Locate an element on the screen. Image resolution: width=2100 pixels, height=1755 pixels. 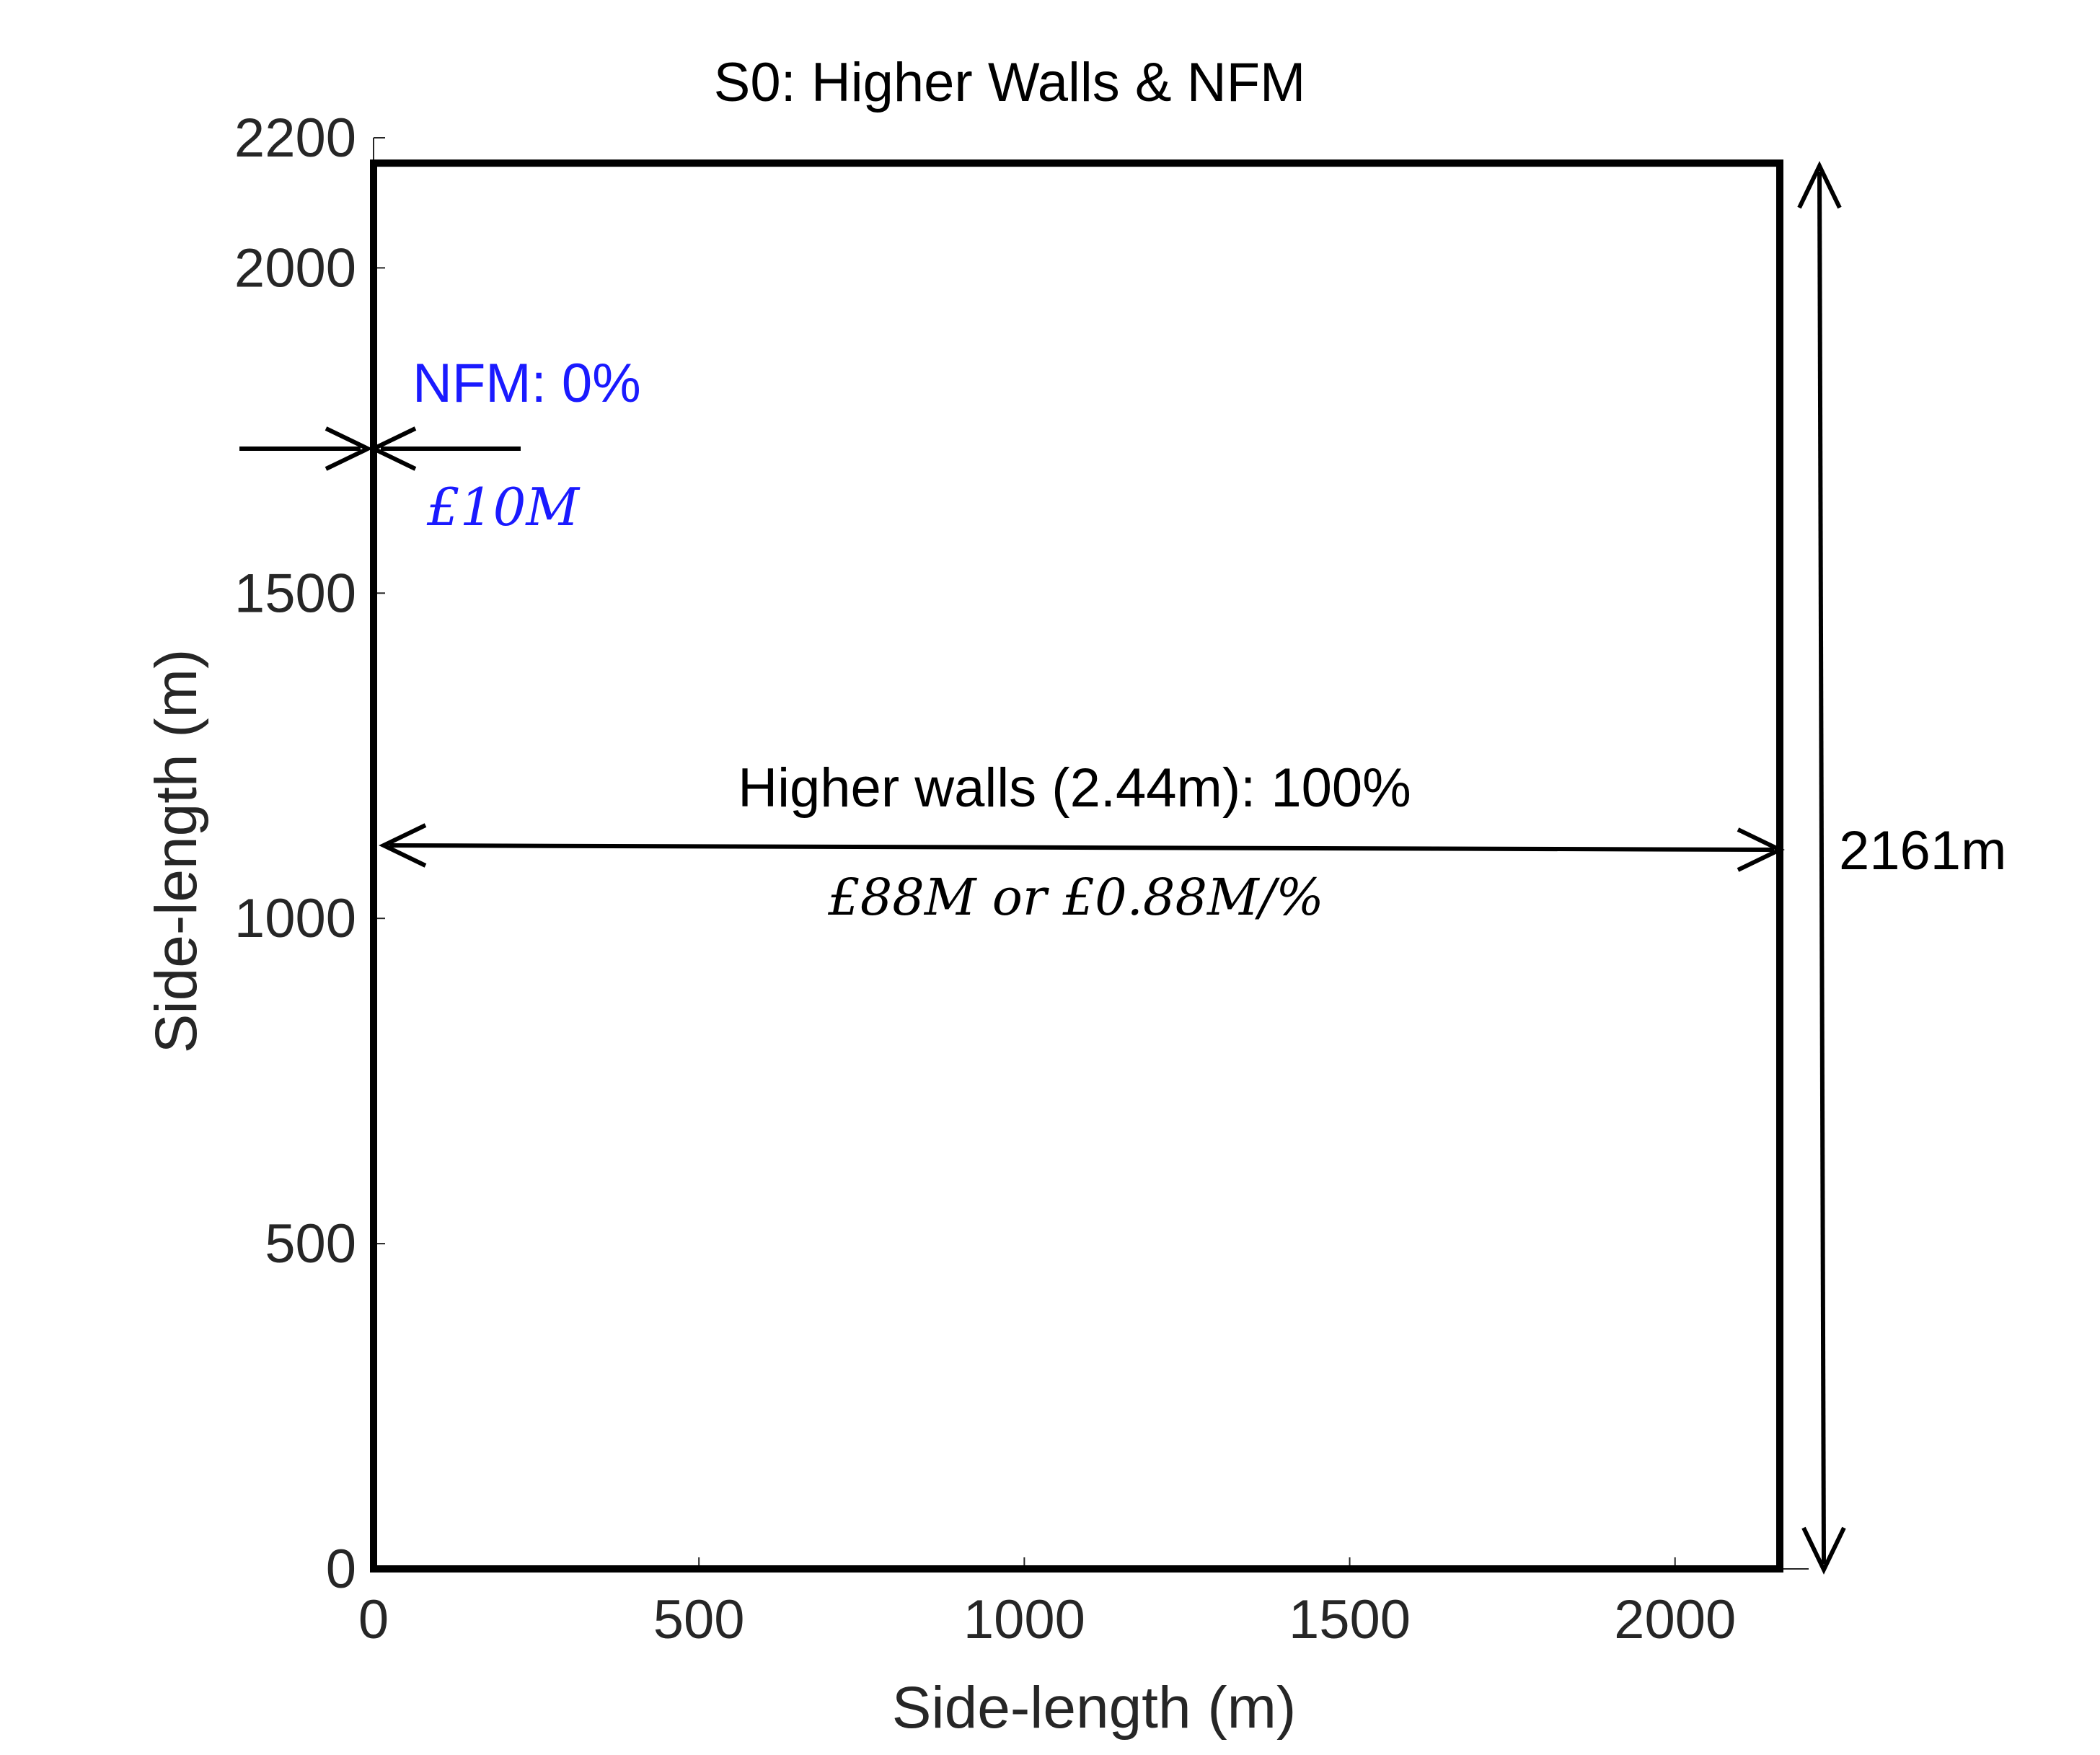
y-tick-label: 0 is located at coordinates (341, 1570).